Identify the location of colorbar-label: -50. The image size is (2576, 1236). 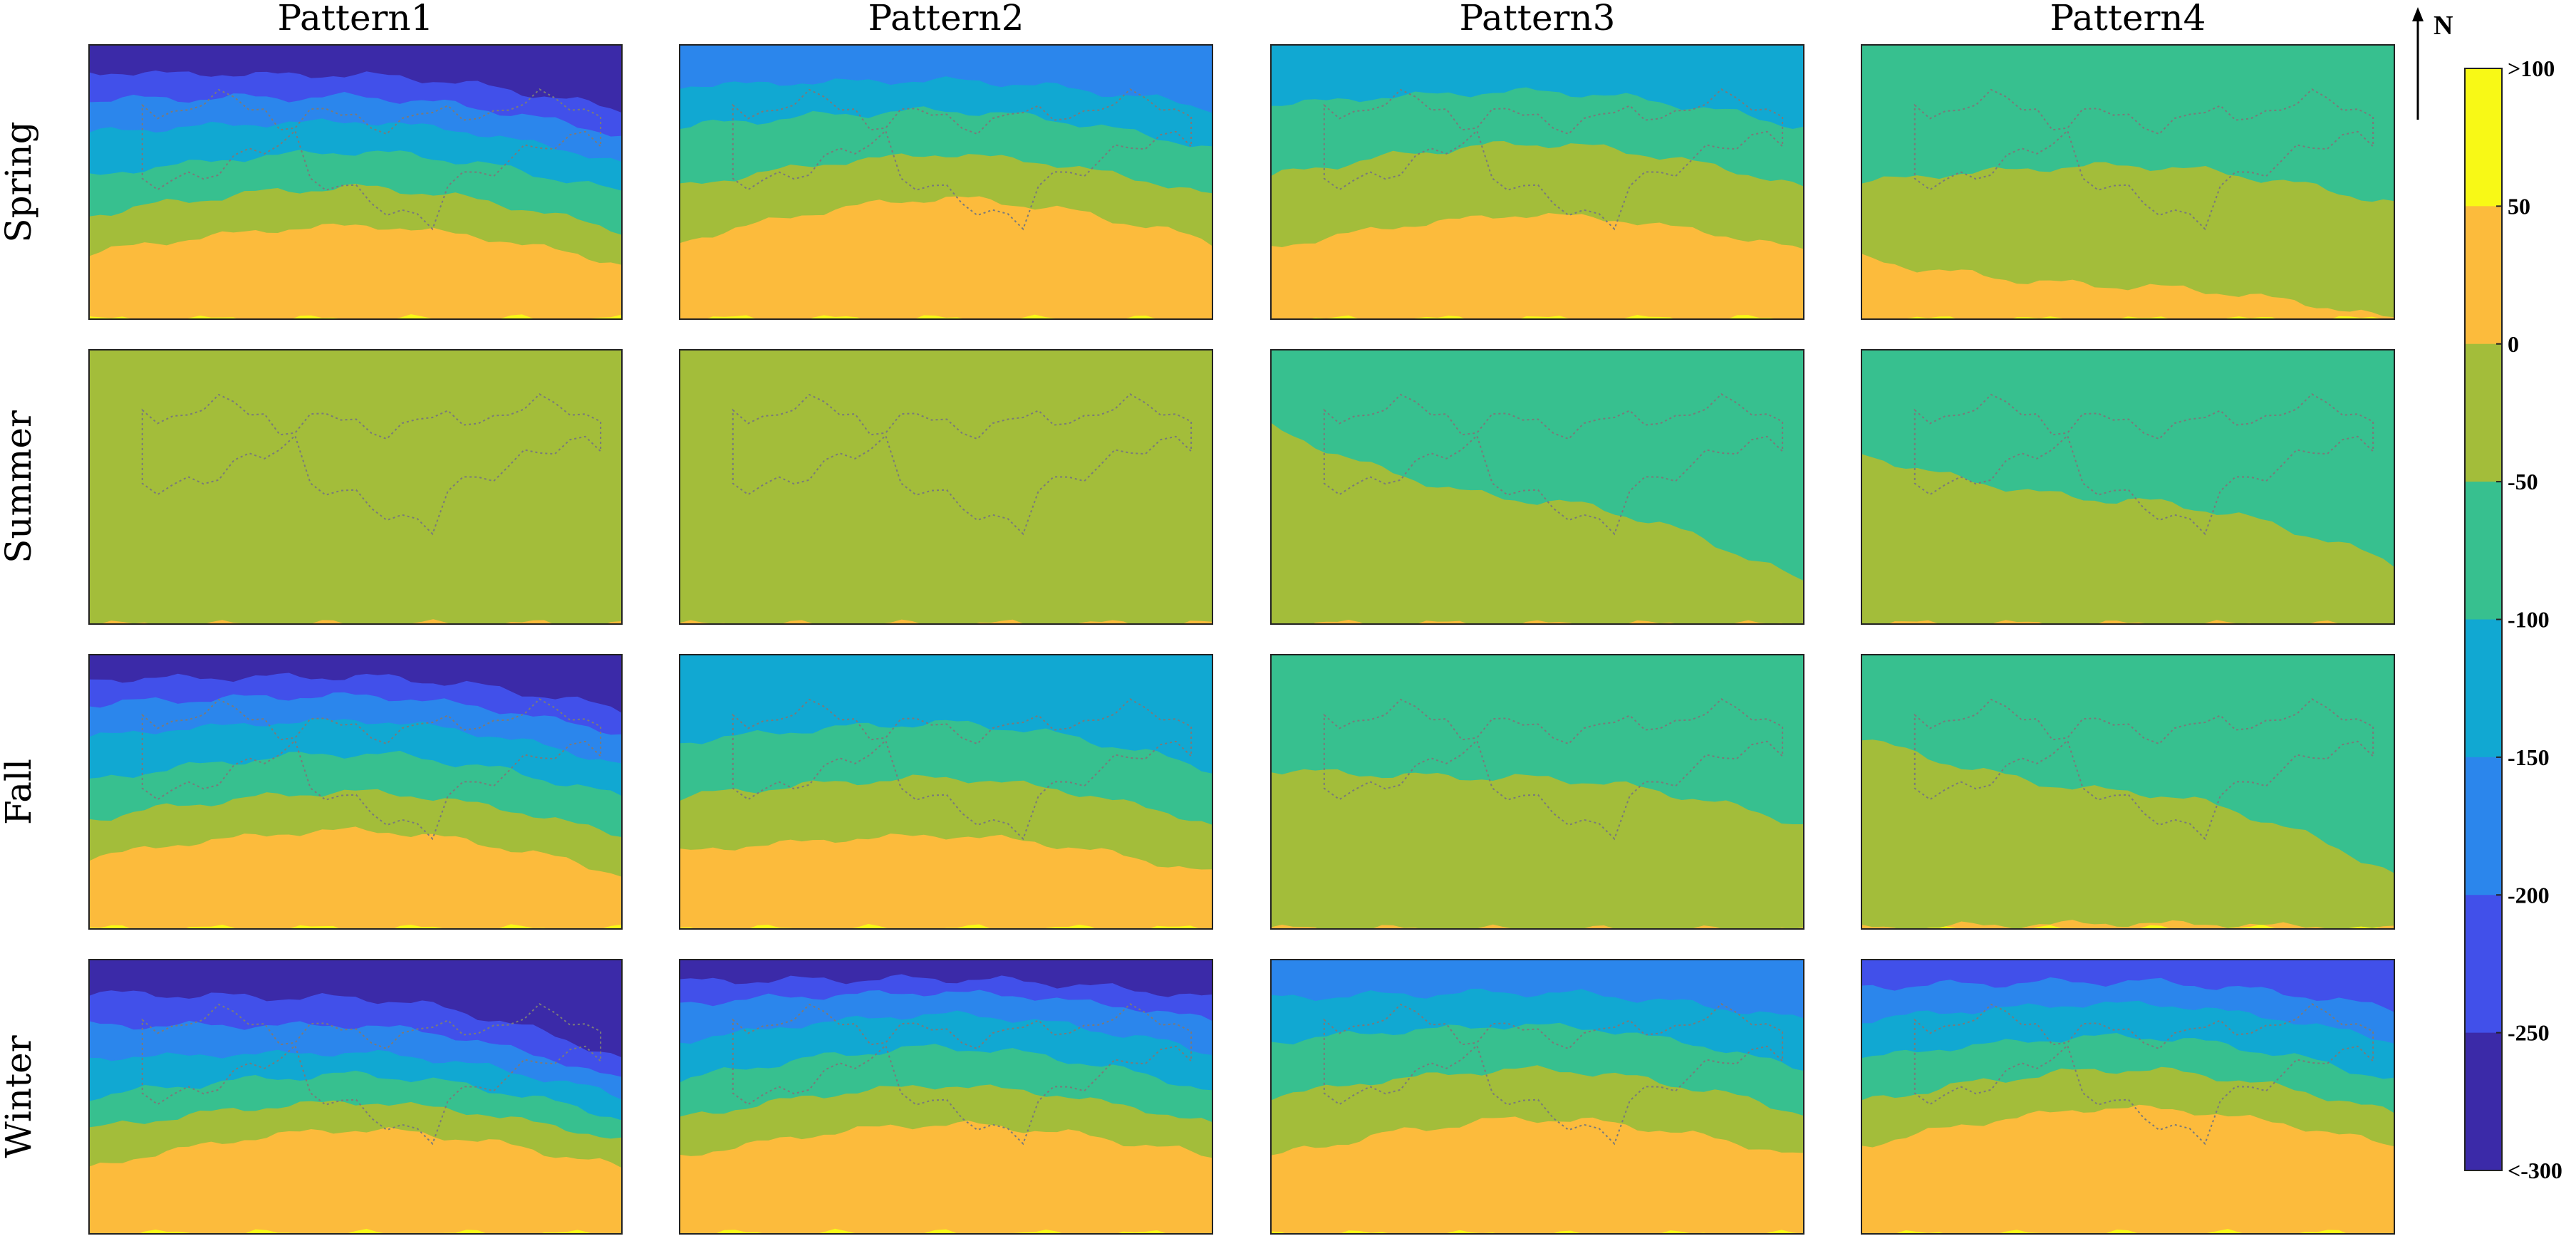
(2523, 481).